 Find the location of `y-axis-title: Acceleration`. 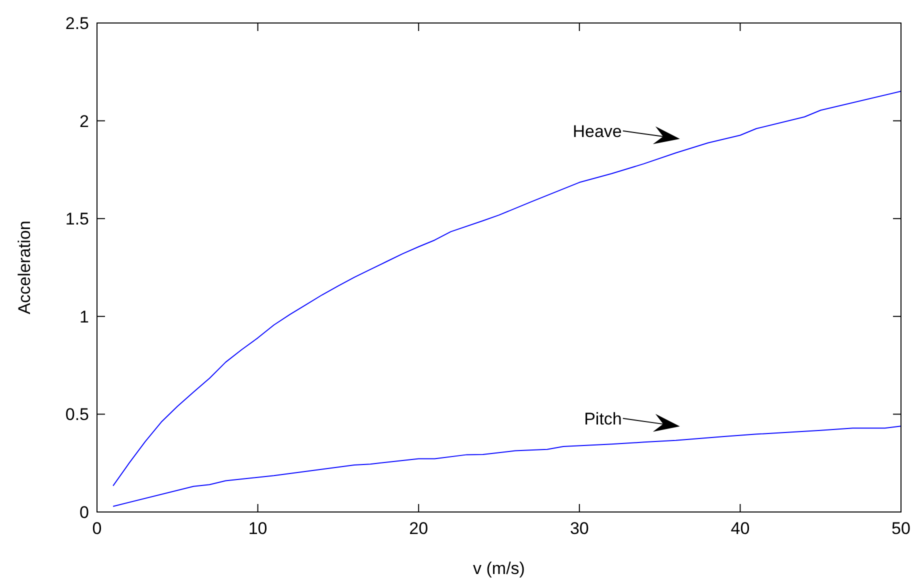

y-axis-title: Acceleration is located at coordinates (24, 267).